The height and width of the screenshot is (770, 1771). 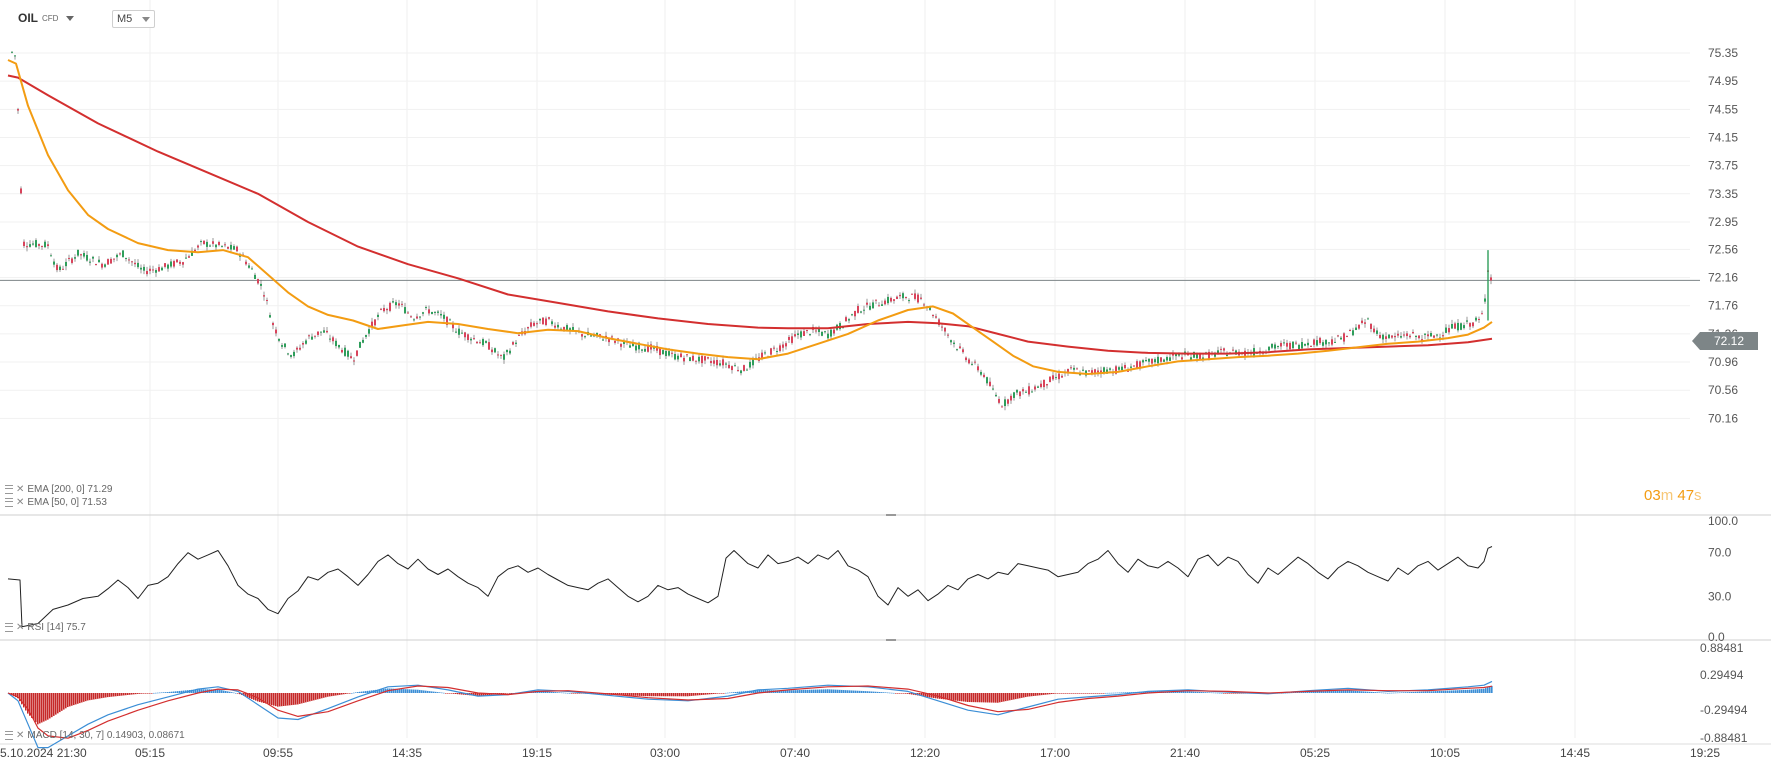 What do you see at coordinates (1723, 418) in the screenshot?
I see `y-tick-label: 70.16` at bounding box center [1723, 418].